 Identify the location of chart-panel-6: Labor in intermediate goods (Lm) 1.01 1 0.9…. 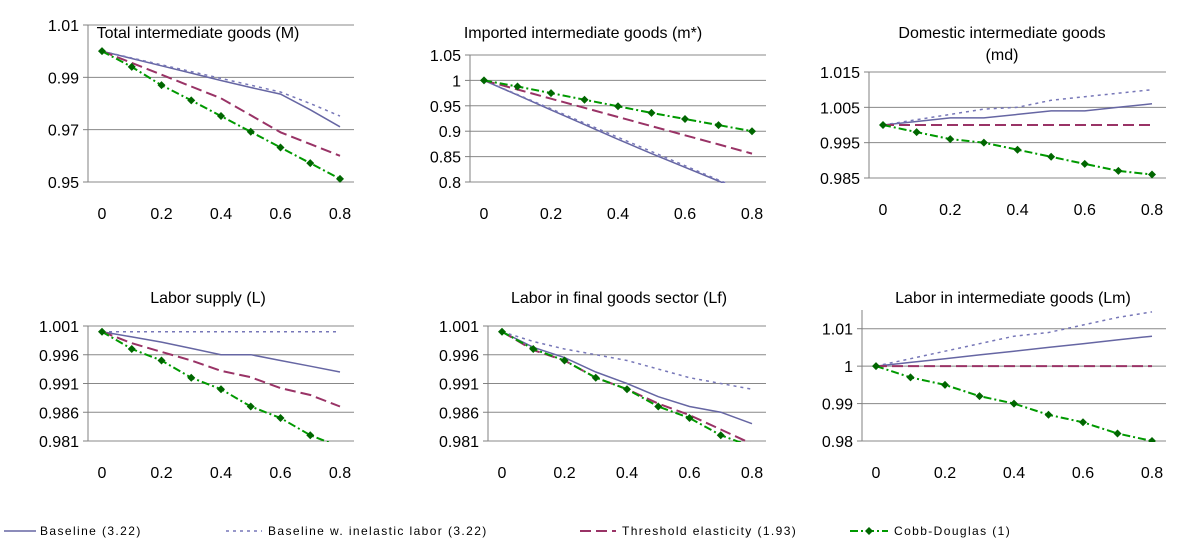
(994, 386).